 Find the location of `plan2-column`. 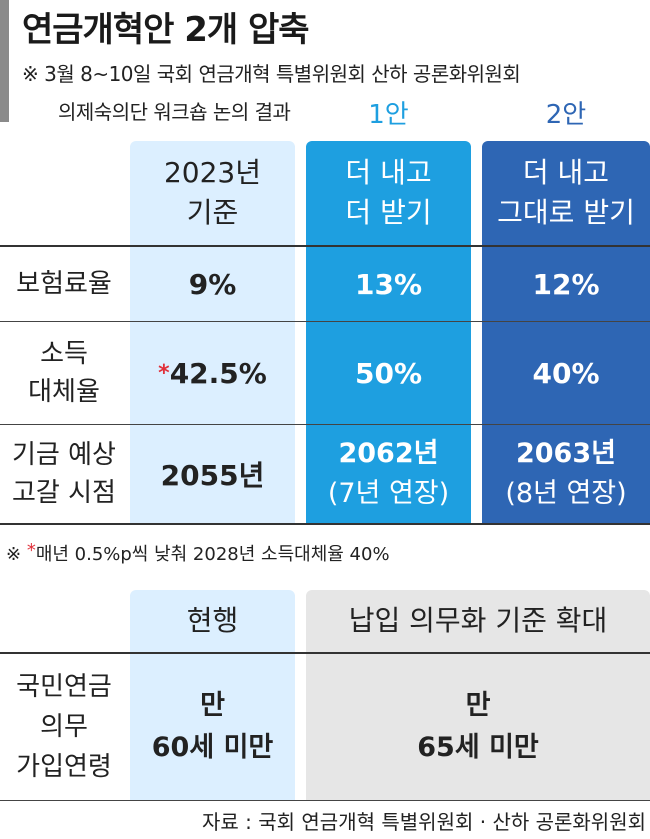

plan2-column is located at coordinates (566, 332).